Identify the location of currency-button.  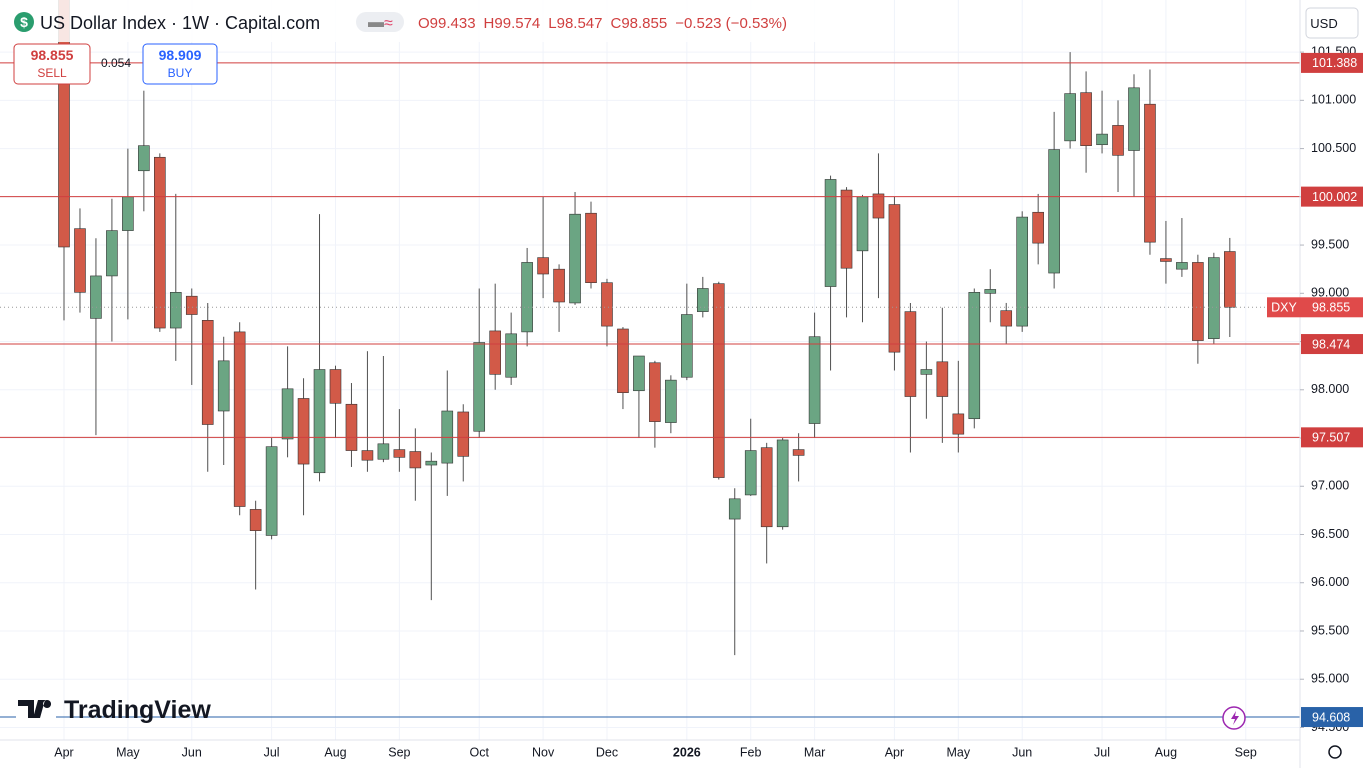
(1332, 23).